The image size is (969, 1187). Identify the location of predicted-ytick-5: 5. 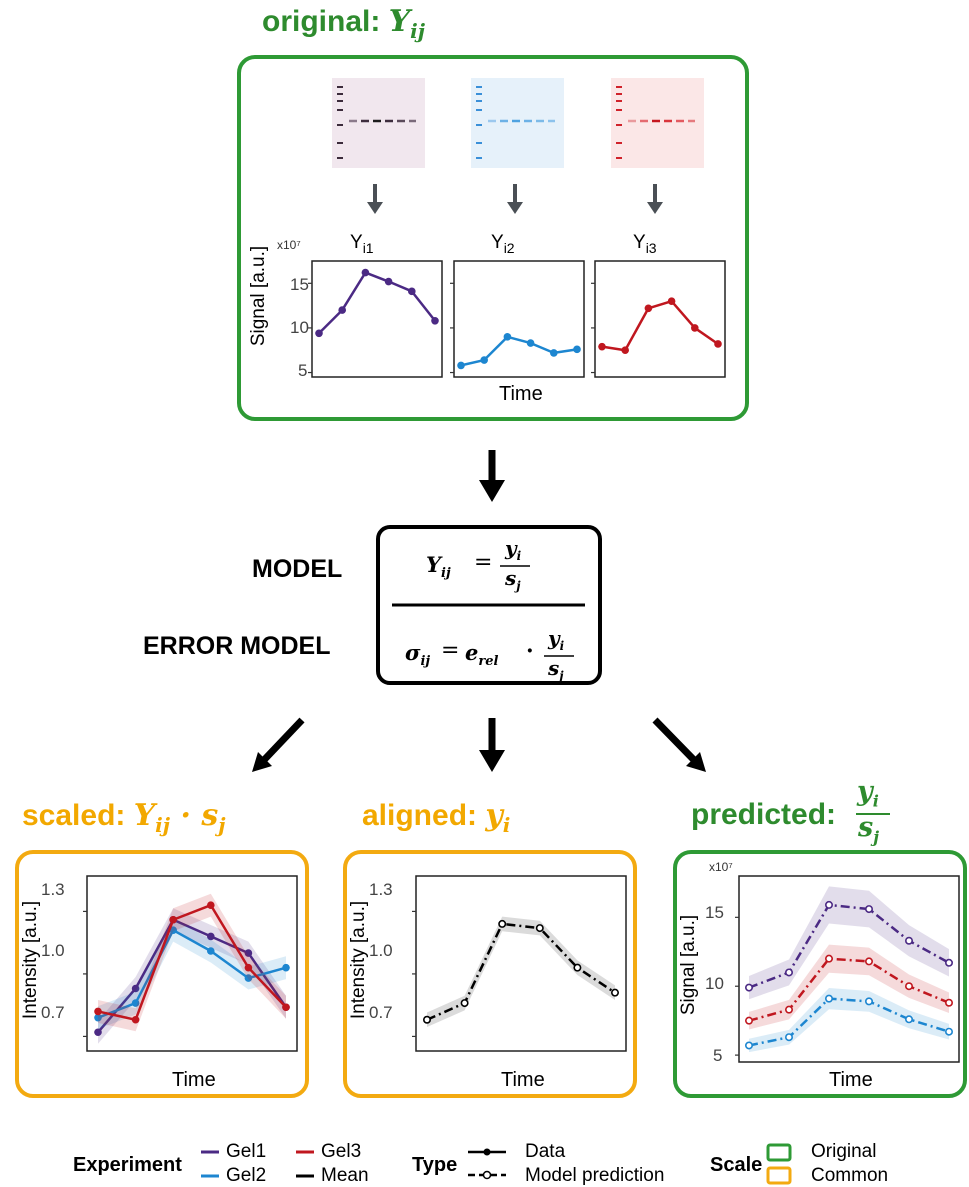
(718, 1055).